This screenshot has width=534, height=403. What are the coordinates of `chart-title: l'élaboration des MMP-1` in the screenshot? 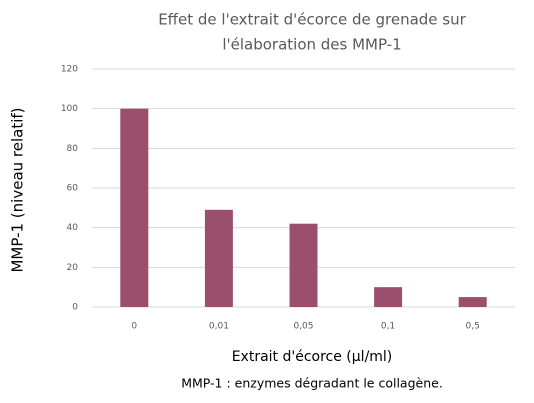 It's located at (311, 45).